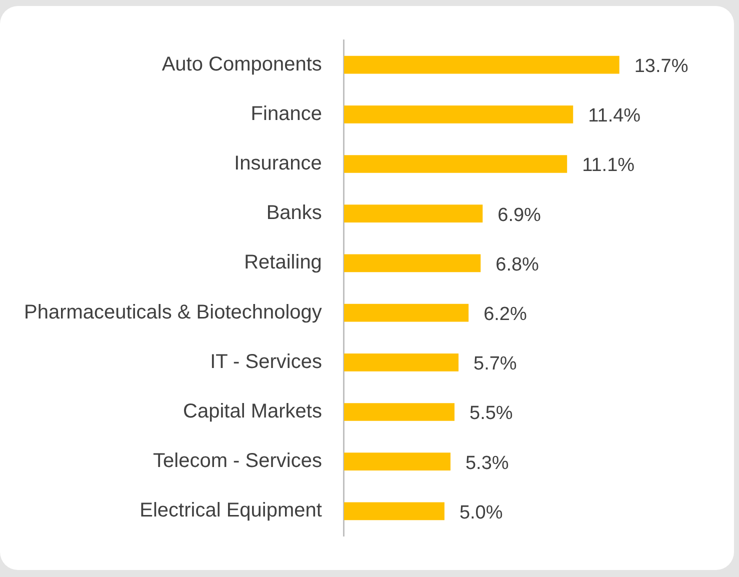 This screenshot has width=739, height=577. What do you see at coordinates (520, 215) in the screenshot?
I see `data-label: 6.9%` at bounding box center [520, 215].